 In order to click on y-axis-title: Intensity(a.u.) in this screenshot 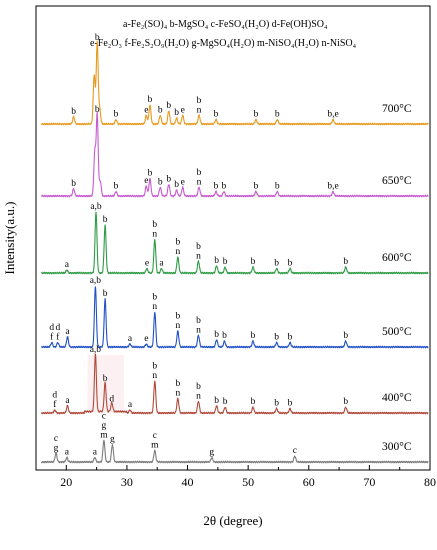, I will do `click(9, 238)`.